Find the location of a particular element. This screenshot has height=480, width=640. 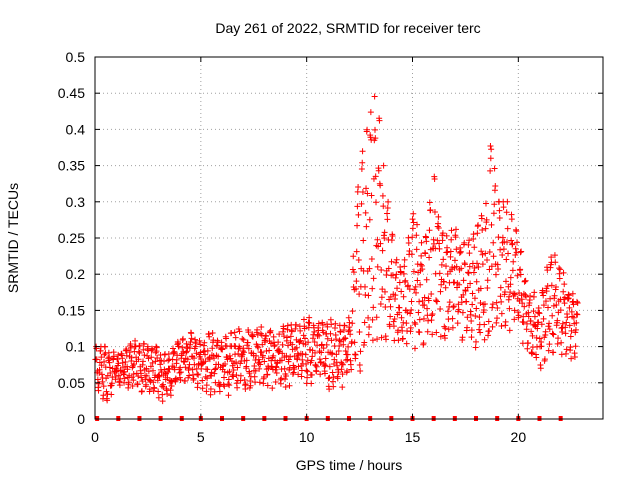

y-tick-label: 0.45 is located at coordinates (71, 93).